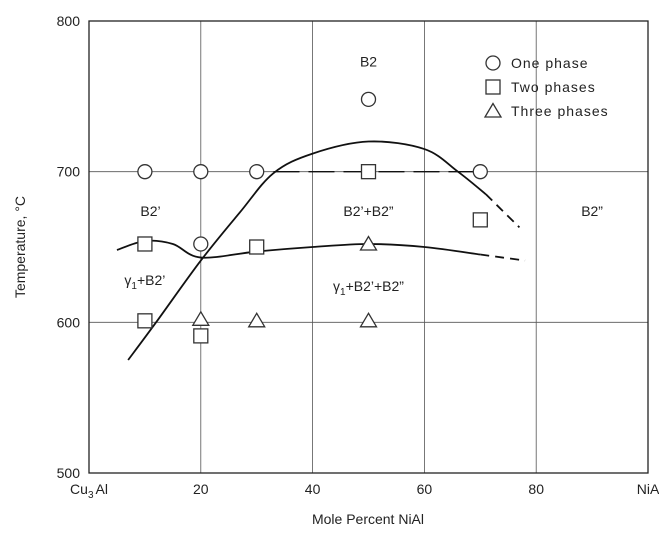  Describe the element at coordinates (648, 489) in the screenshot. I see `x-tick-label: NiA` at that location.